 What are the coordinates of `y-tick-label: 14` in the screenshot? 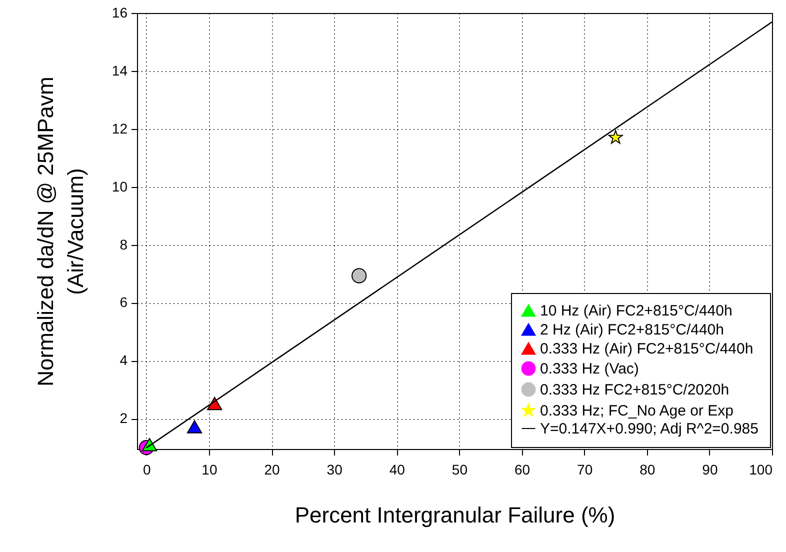 It's located at (120, 70).